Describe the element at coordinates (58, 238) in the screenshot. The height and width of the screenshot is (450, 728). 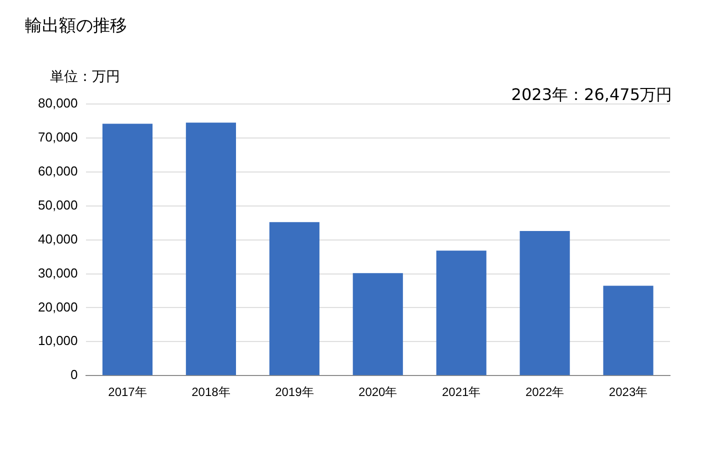
I see `y-tick-label: 40,000` at that location.